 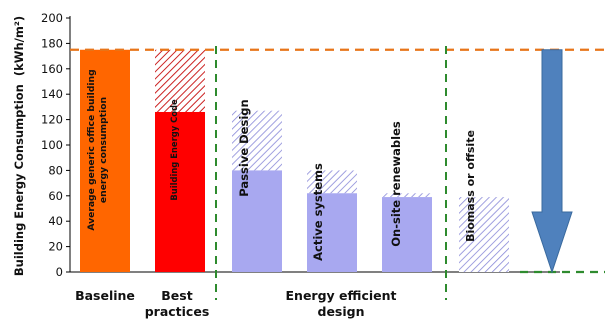 I want to click on bar-label: On-site renewables, so click(x=396, y=184).